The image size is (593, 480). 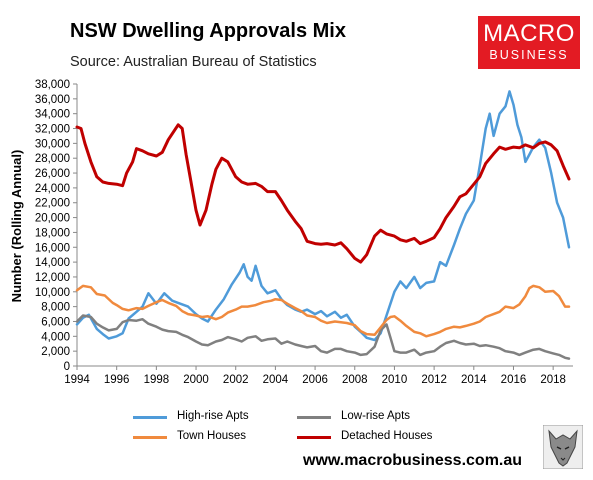 I want to click on legend-swatch-low-rise, so click(x=314, y=417).